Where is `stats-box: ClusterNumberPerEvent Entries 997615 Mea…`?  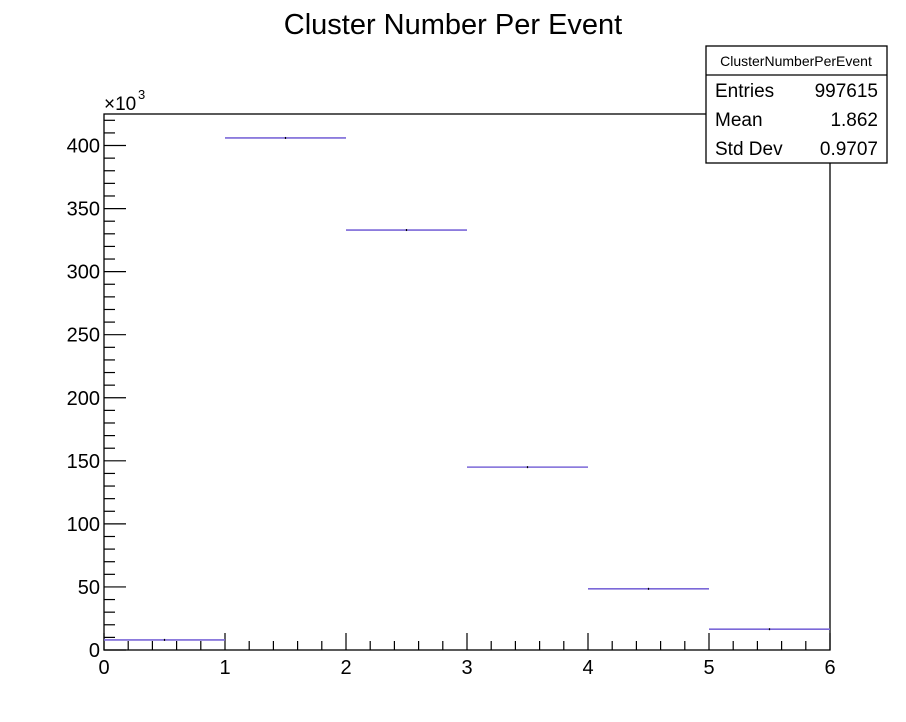 stats-box: ClusterNumberPerEvent Entries 997615 Mea… is located at coordinates (796, 104).